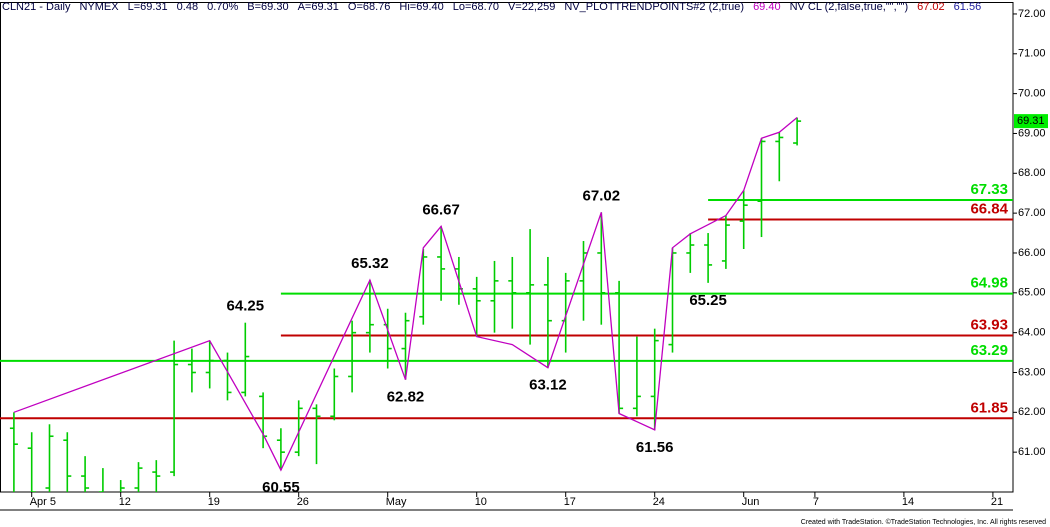 This screenshot has height=527, width=1050. I want to click on pivot-label: 63.12, so click(548, 385).